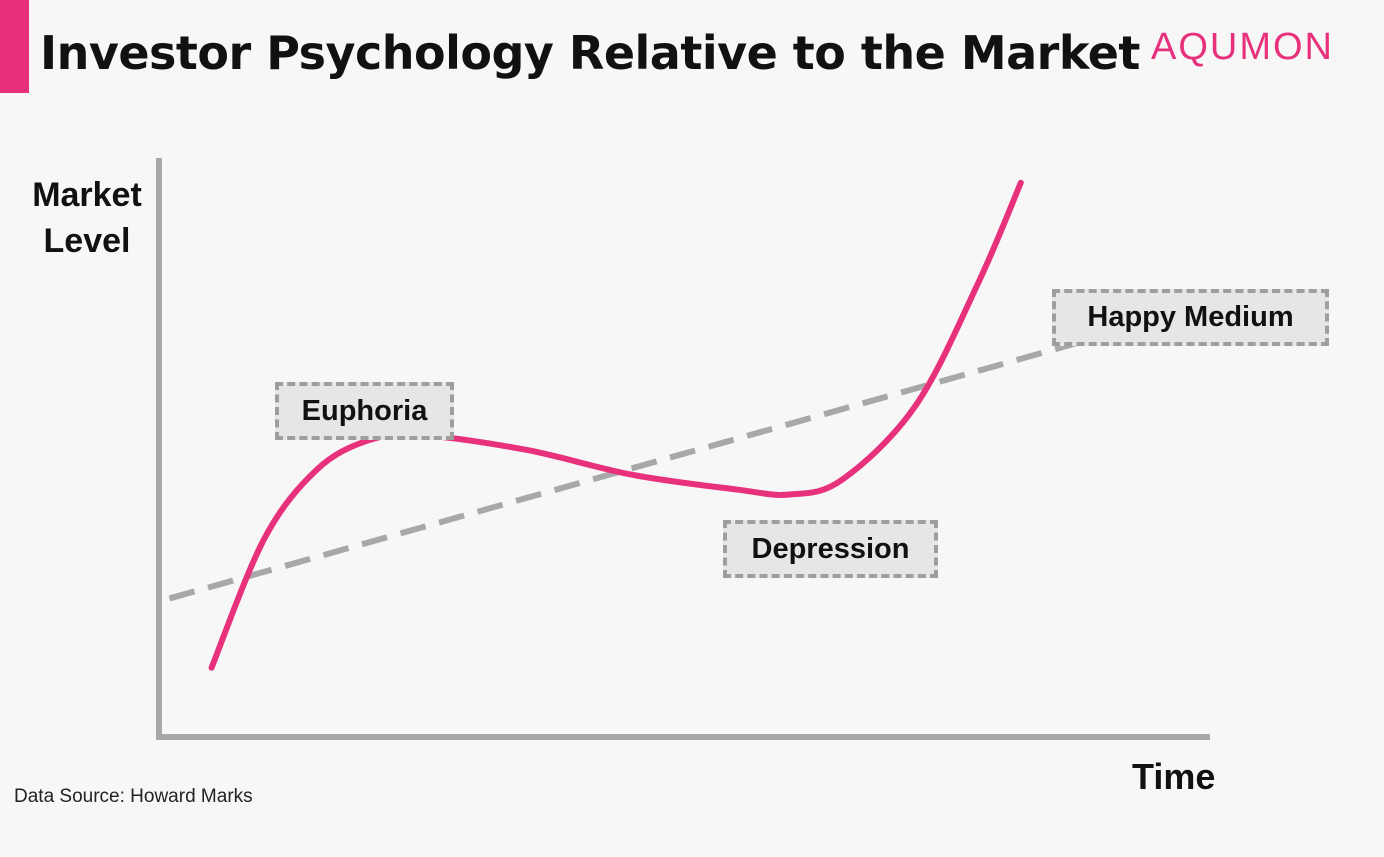 This screenshot has height=857, width=1384. I want to click on accent-bar, so click(14, 46).